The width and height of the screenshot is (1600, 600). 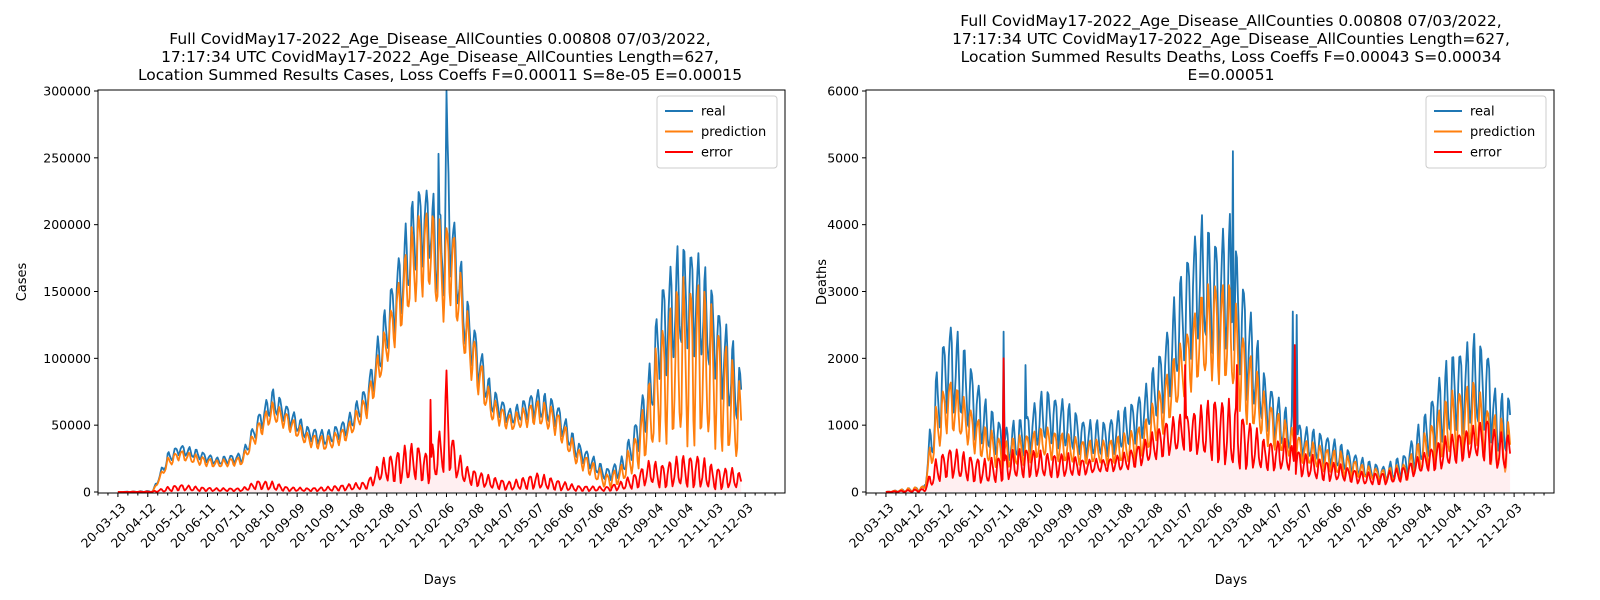 I want to click on deaths-chart-title-line-4: E=0.00051, so click(x=1231, y=75).